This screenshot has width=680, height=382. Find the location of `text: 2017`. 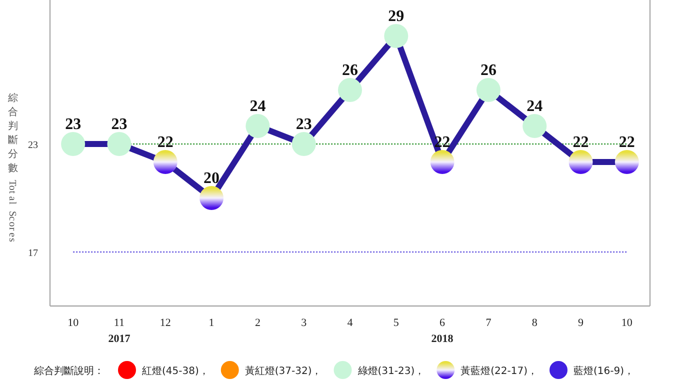

text: 2017 is located at coordinates (119, 339).